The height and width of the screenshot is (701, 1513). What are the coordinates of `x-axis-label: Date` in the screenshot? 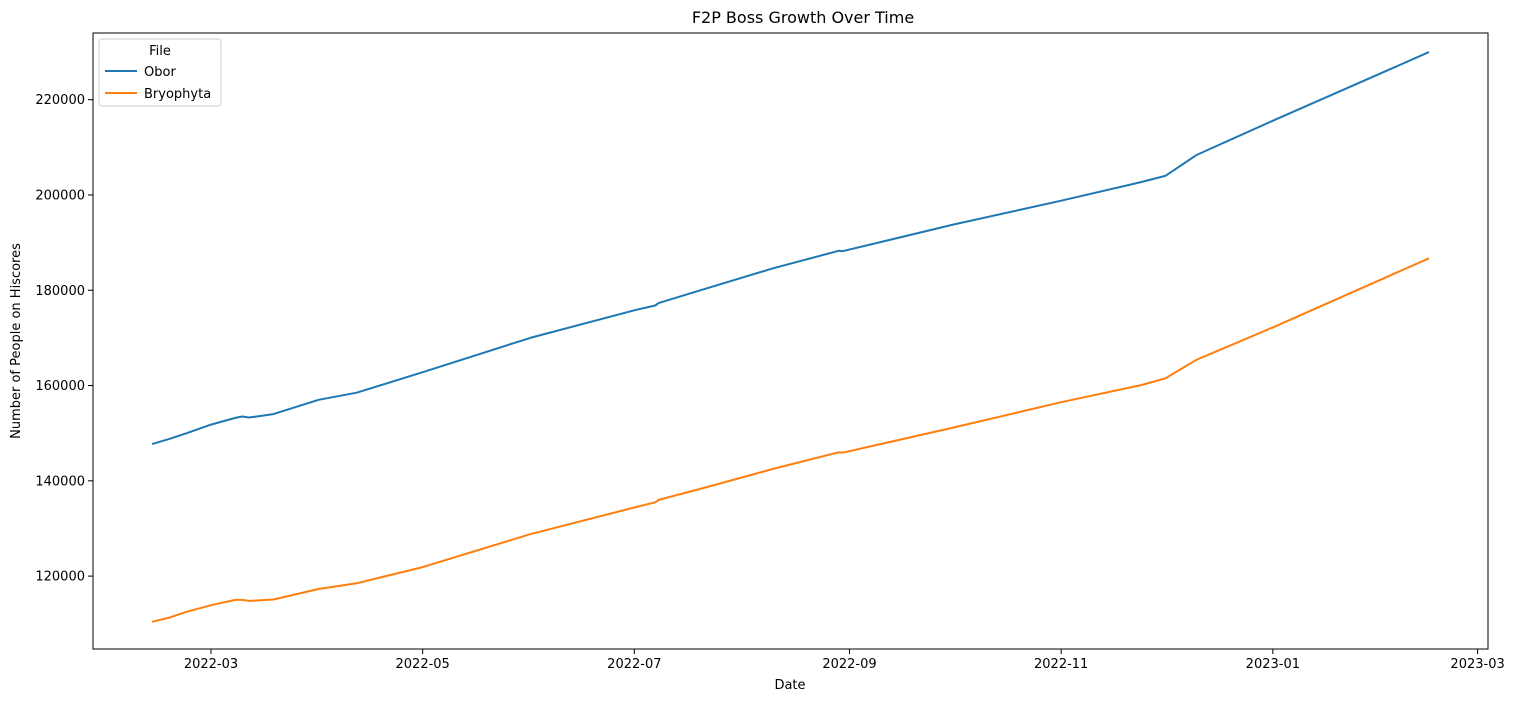 It's located at (789, 685).